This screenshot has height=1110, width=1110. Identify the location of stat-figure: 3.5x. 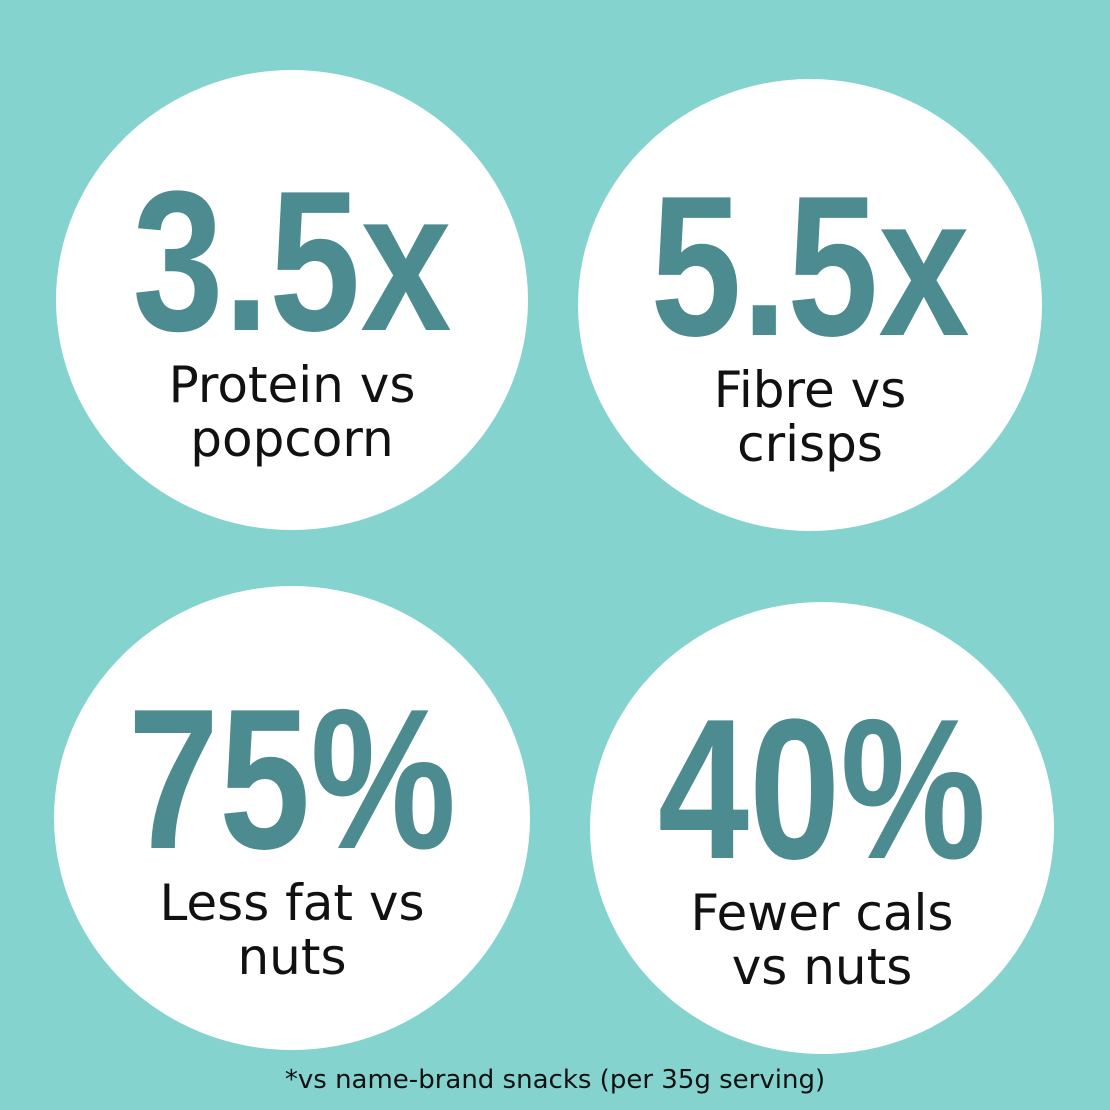
(291, 260).